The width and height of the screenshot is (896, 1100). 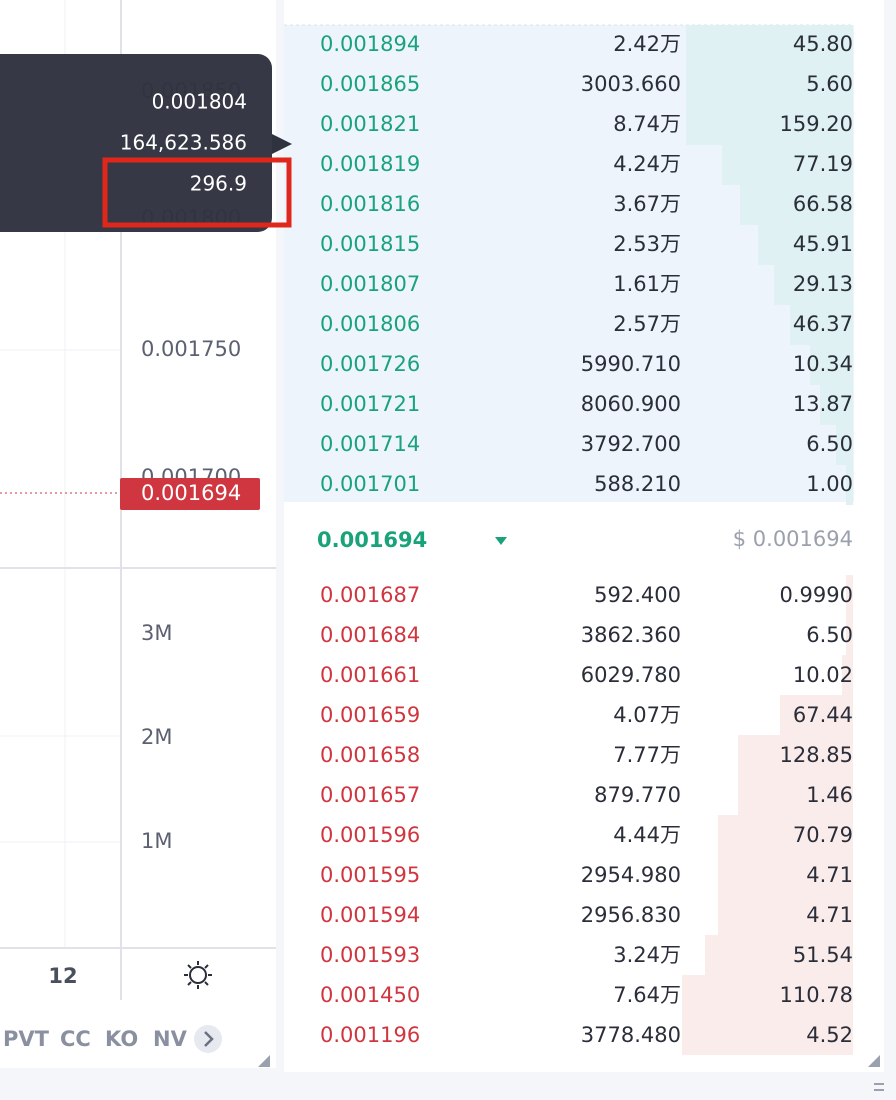 I want to click on total: 45.80, so click(x=823, y=44).